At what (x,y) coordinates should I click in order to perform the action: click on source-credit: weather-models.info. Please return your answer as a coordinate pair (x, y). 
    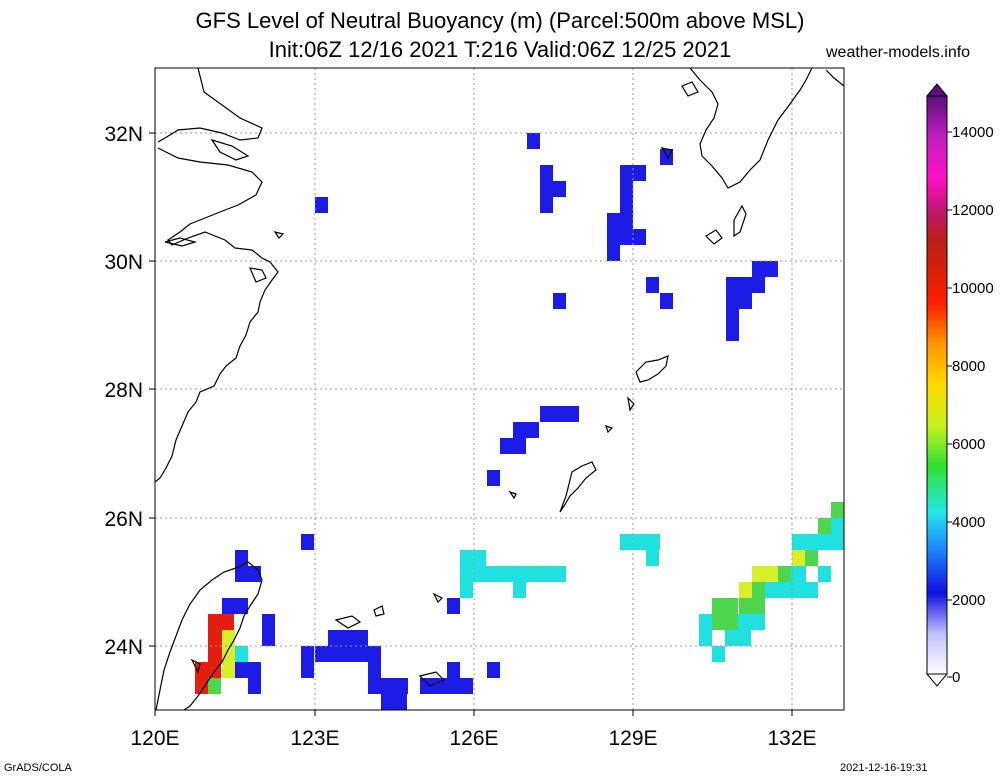
    Looking at the image, I should click on (898, 52).